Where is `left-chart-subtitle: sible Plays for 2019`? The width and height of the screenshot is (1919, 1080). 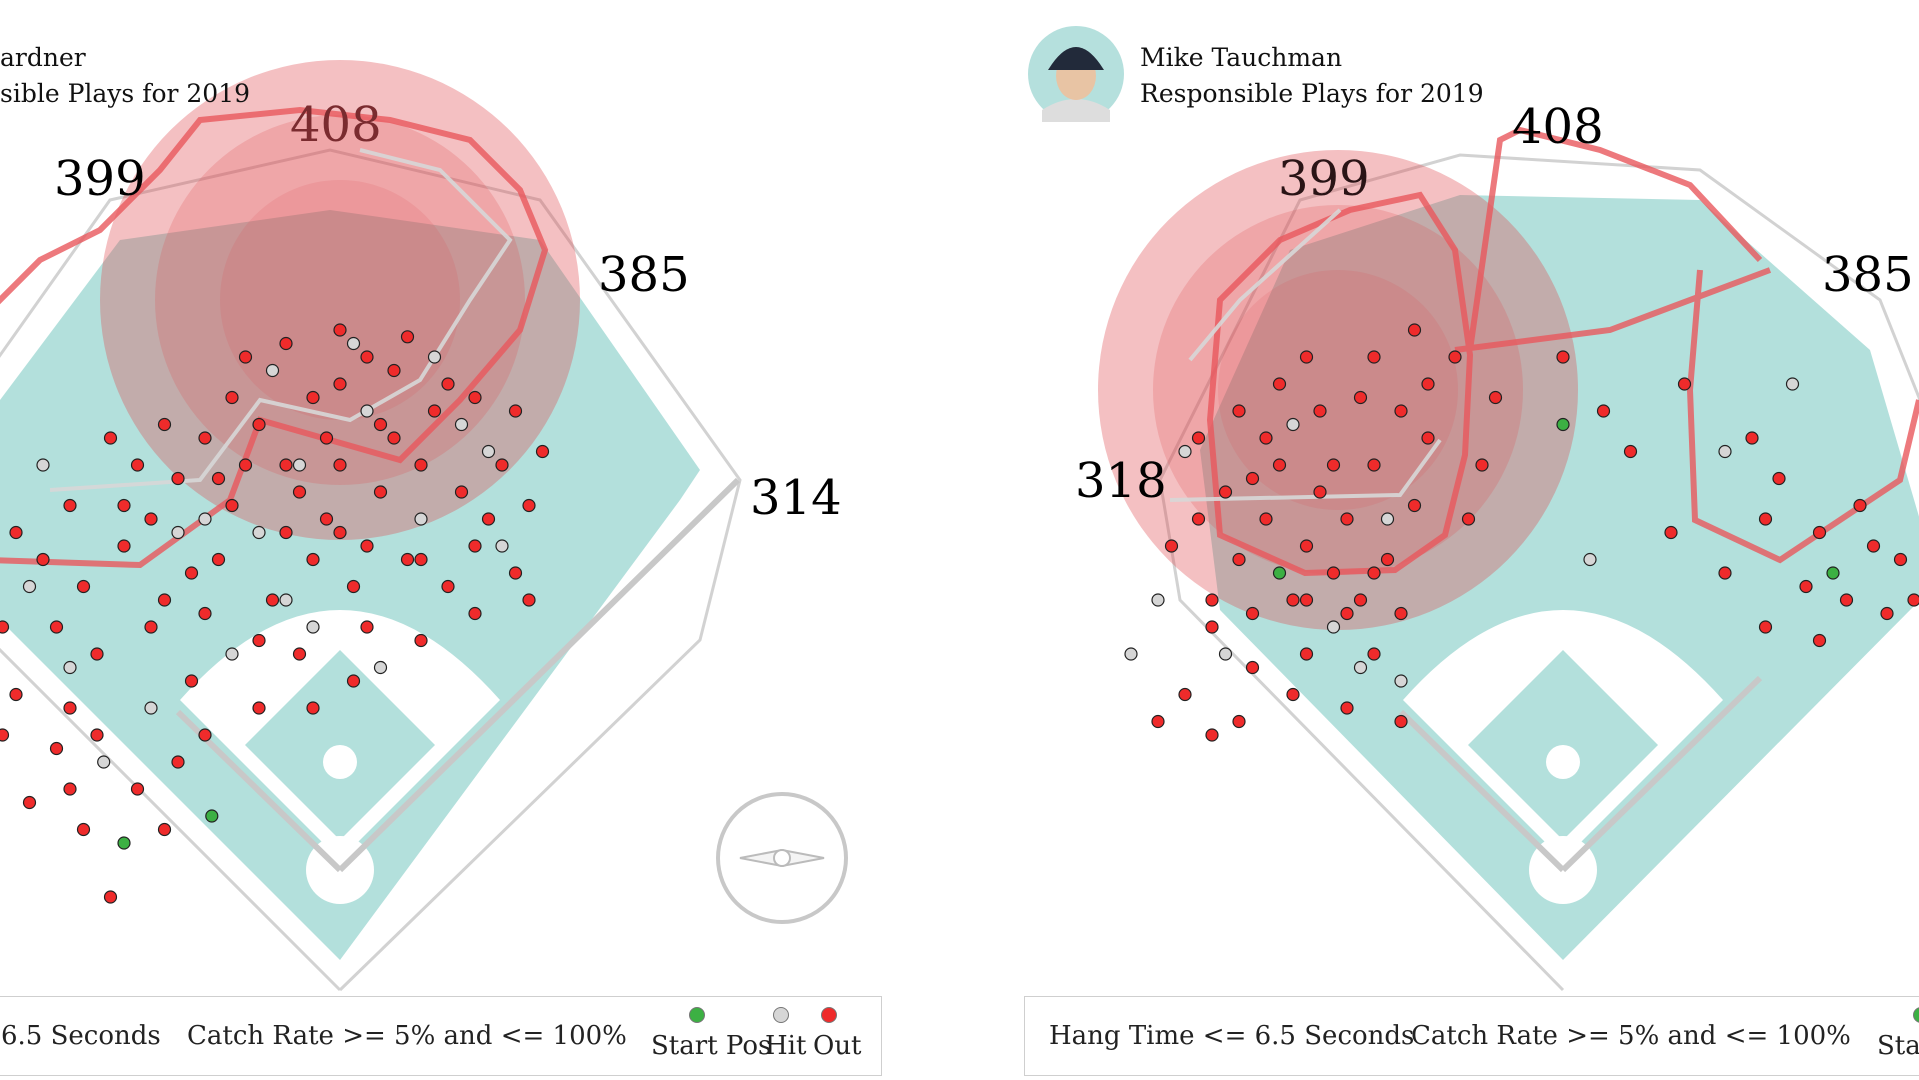 left-chart-subtitle: sible Plays for 2019 is located at coordinates (125, 93).